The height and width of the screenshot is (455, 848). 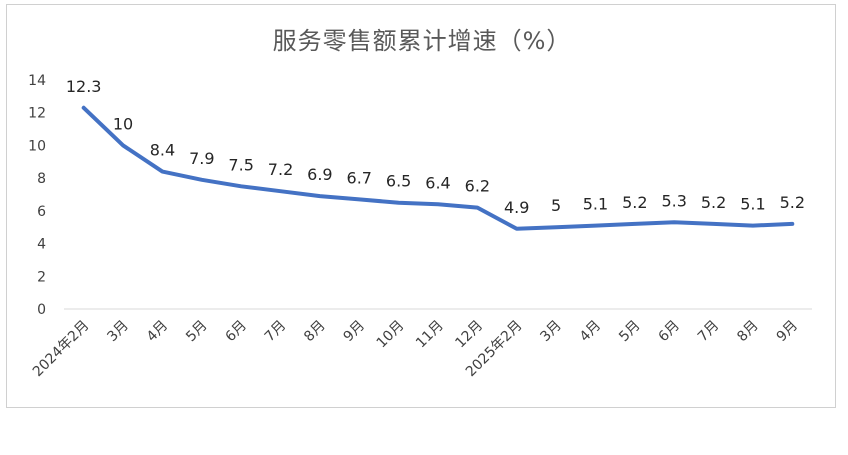 I want to click on data-label: 6.4, so click(x=437, y=182).